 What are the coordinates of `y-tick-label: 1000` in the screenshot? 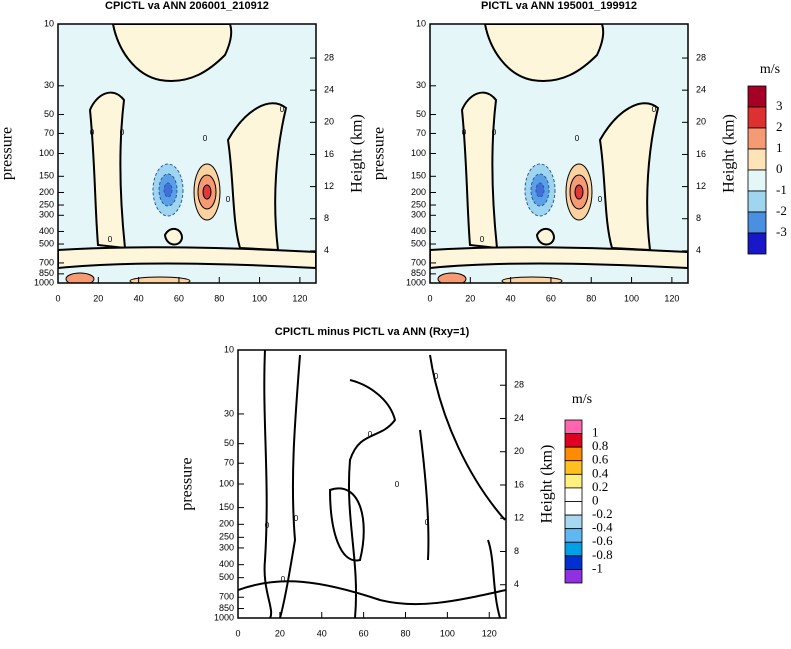 It's located at (416, 282).